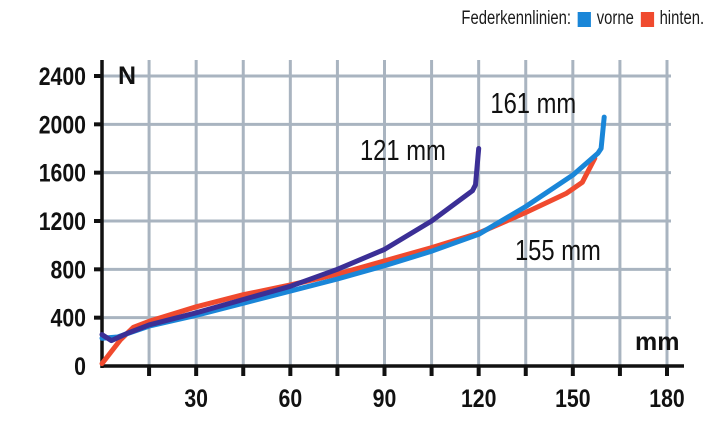  I want to click on y-tick-label: 2400, so click(62, 76).